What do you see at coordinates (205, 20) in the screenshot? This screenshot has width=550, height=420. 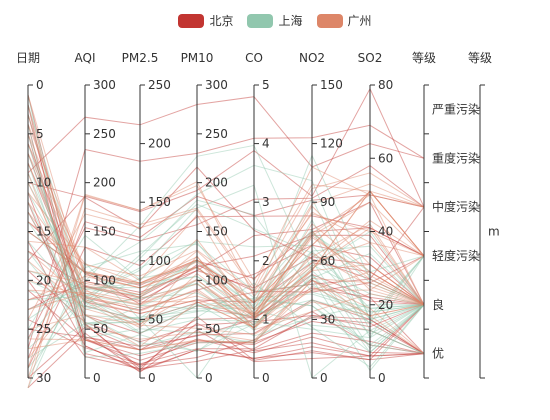 I see `legend-item-beijing: 北京` at bounding box center [205, 20].